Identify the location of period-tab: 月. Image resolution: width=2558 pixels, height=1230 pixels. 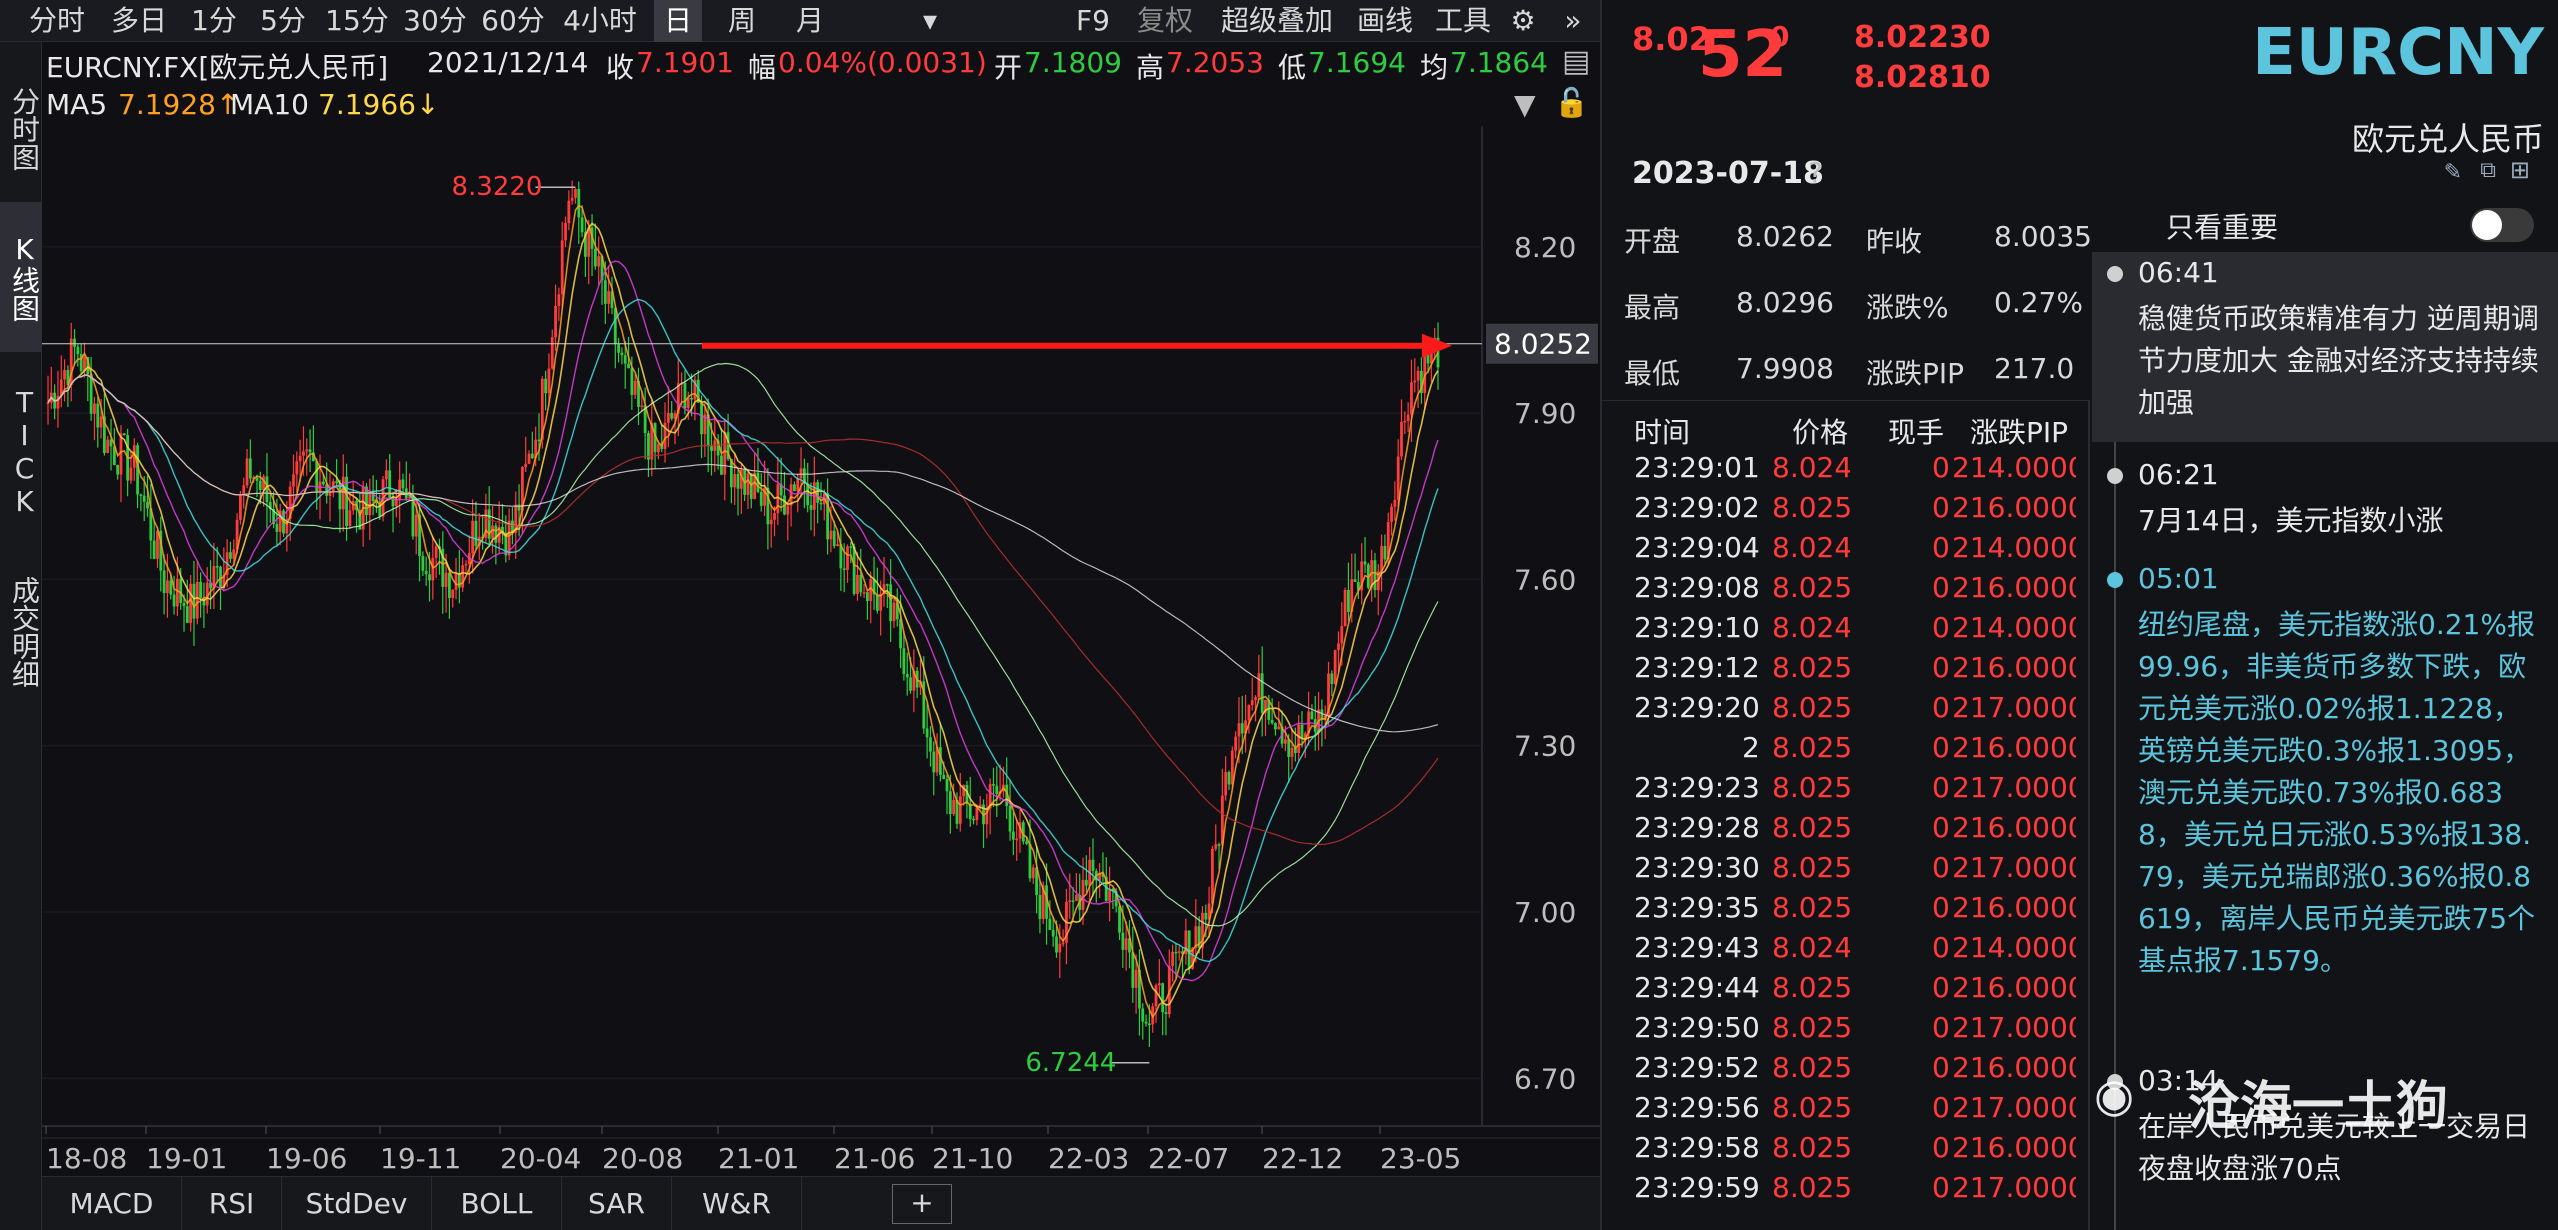
(809, 20).